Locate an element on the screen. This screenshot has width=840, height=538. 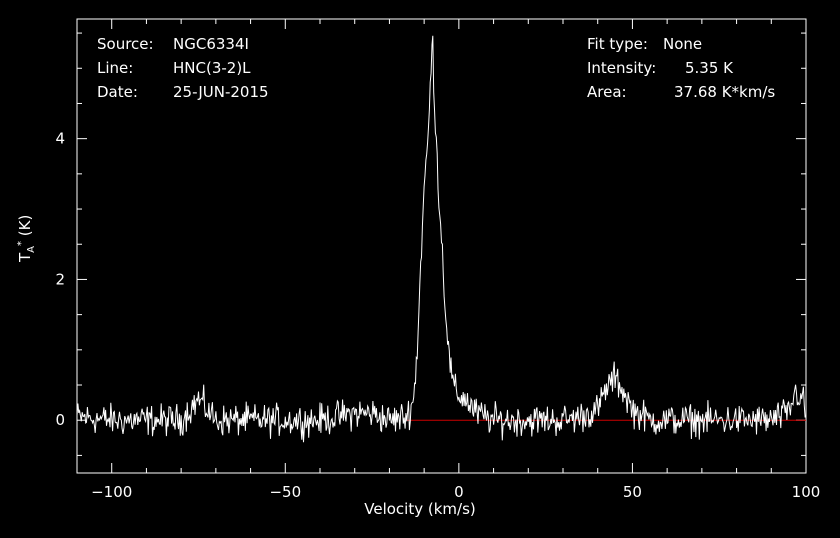
x-axis-label: Velocity (km/s) is located at coordinates (420, 509).